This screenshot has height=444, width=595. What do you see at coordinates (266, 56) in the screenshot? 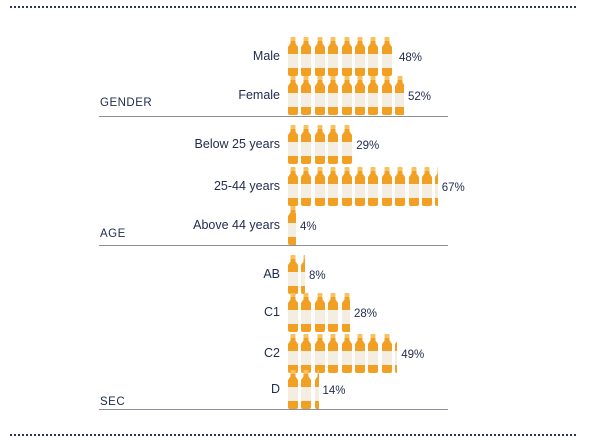
I see `row-label: Male` at bounding box center [266, 56].